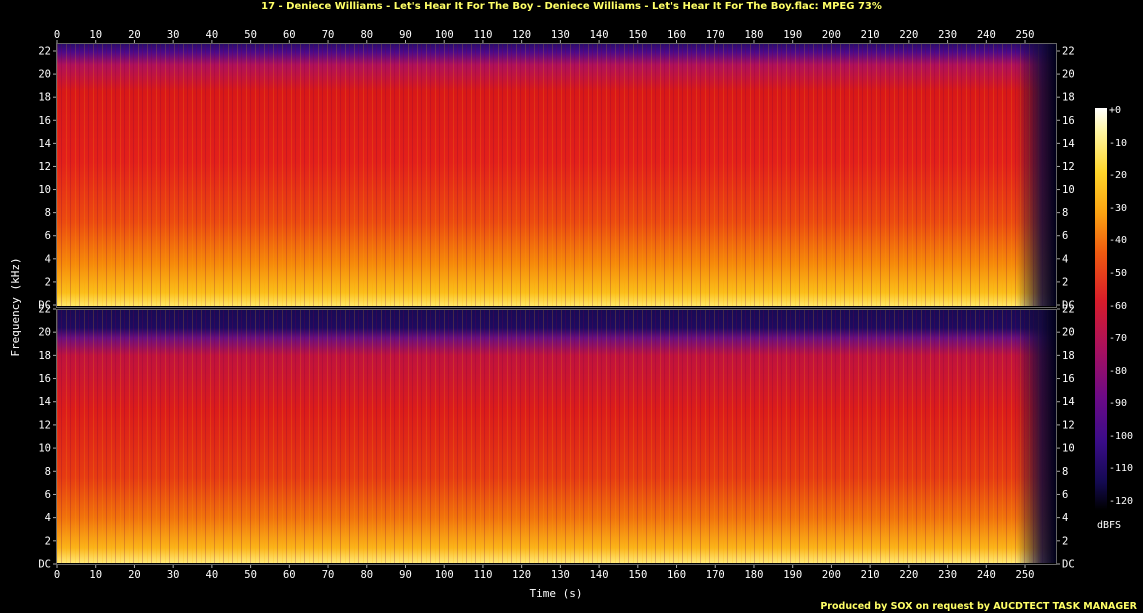  Describe the element at coordinates (57, 575) in the screenshot. I see `x-tick-label-bottom: 0` at that location.